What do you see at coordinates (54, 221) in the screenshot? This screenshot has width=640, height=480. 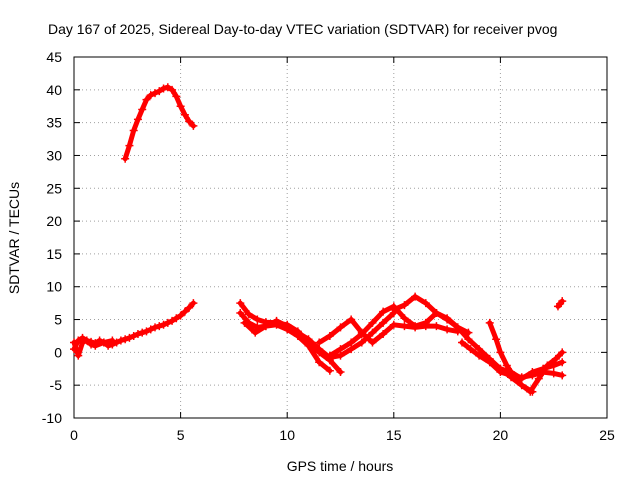 I see `y-tick-label: 20` at bounding box center [54, 221].